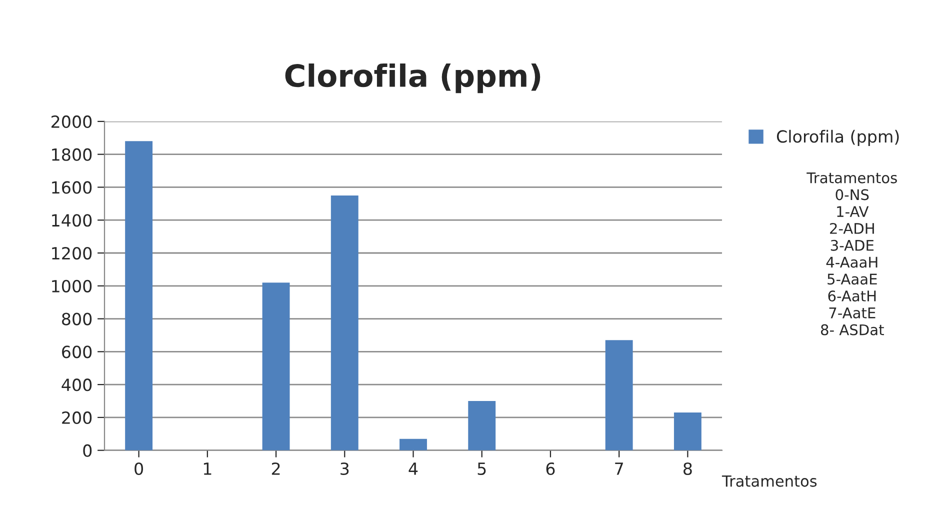 Image resolution: width=950 pixels, height=506 pixels. What do you see at coordinates (77, 319) in the screenshot?
I see `y-tick-label: 800` at bounding box center [77, 319].